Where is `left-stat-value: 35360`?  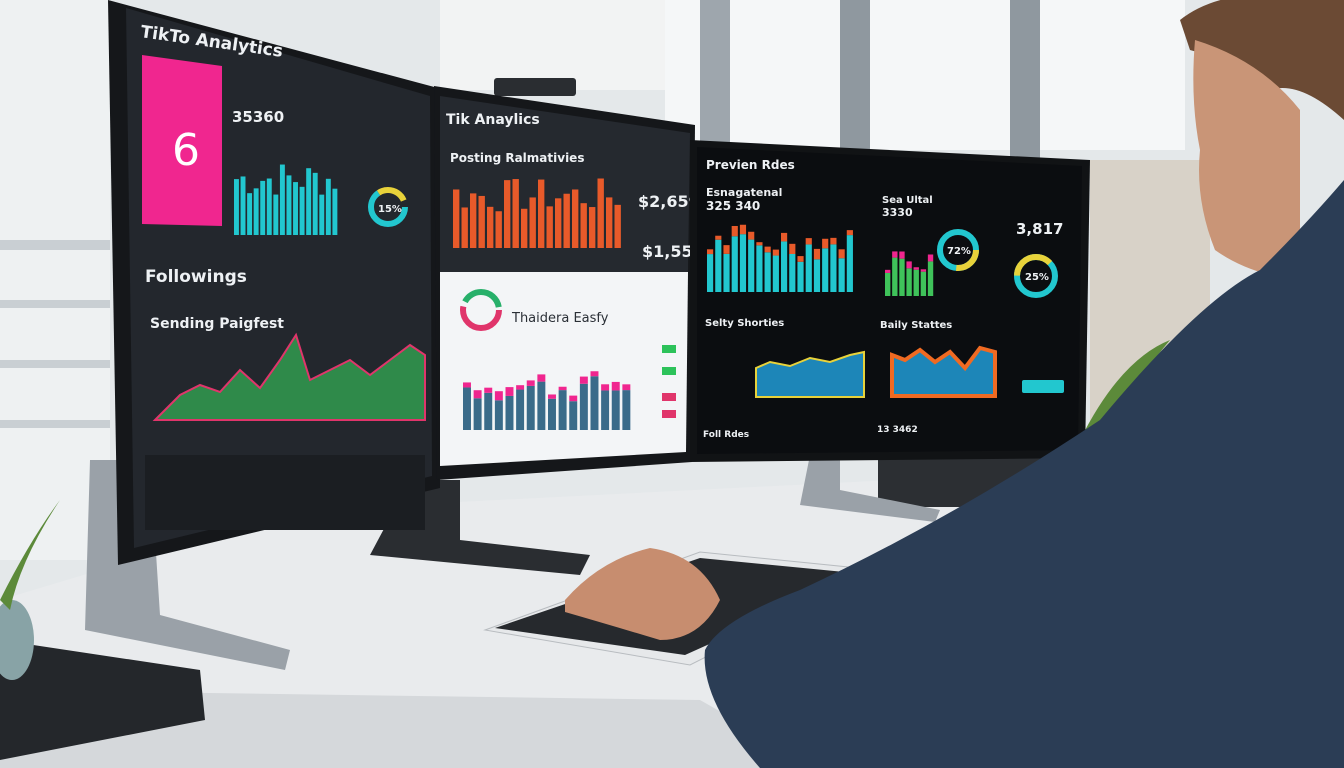
left-stat-value: 35360 is located at coordinates (258, 117).